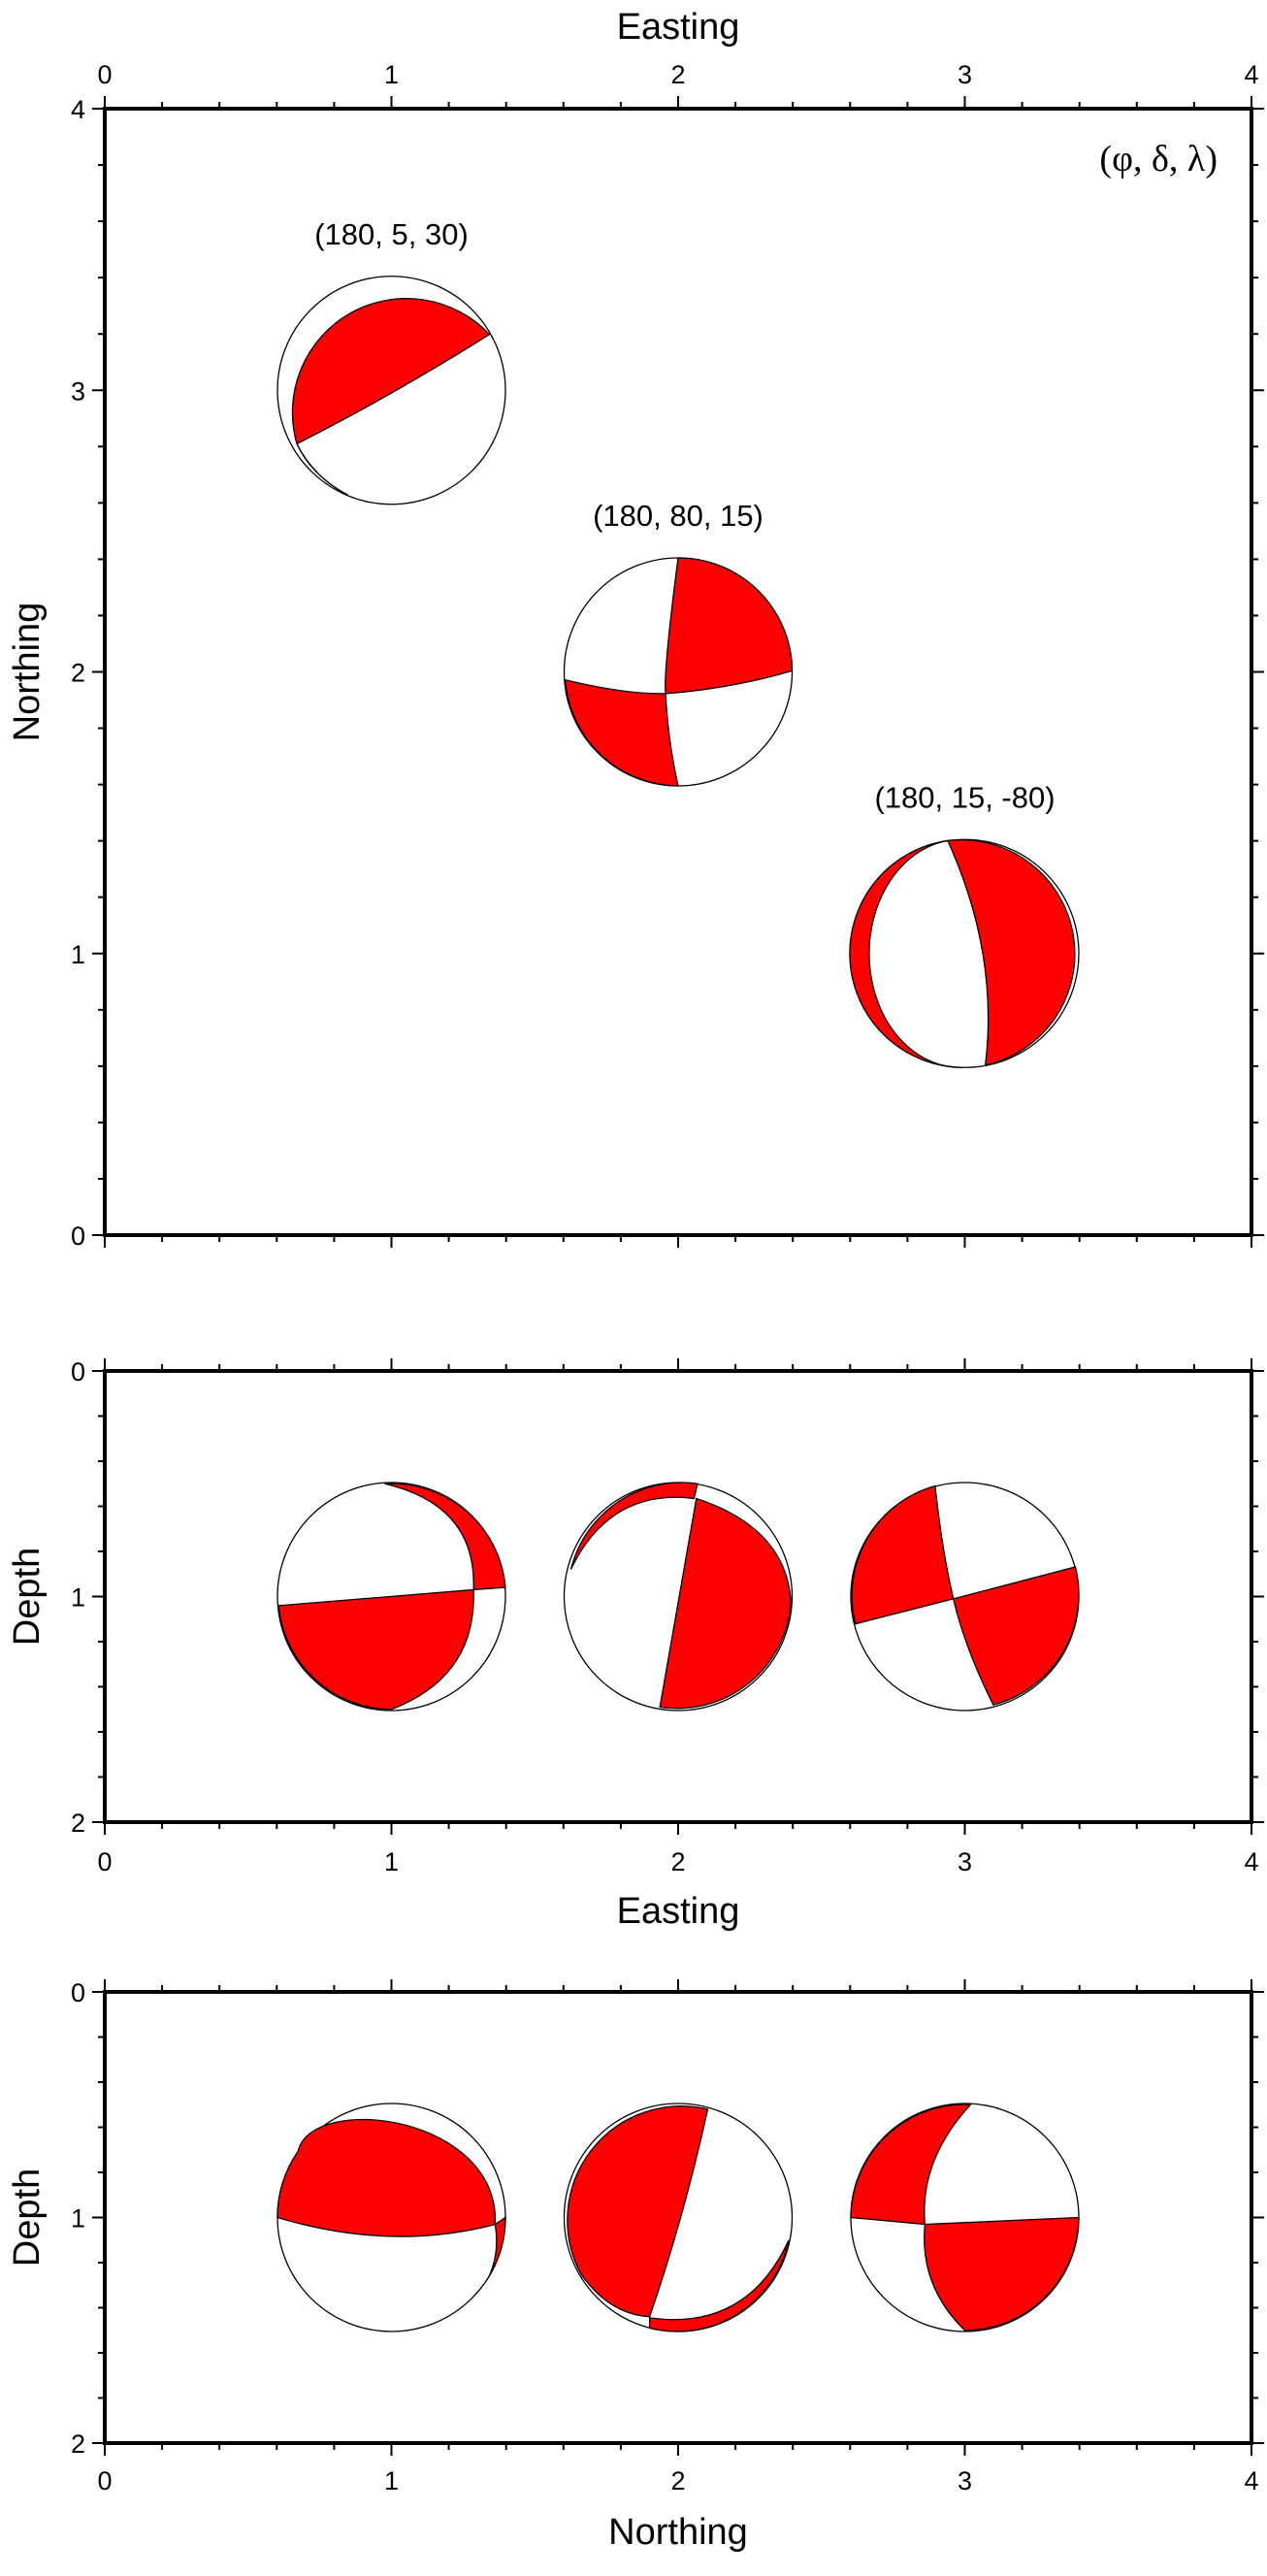 The width and height of the screenshot is (1267, 2576). What do you see at coordinates (78, 391) in the screenshot?
I see `y-tick-label: 3` at bounding box center [78, 391].